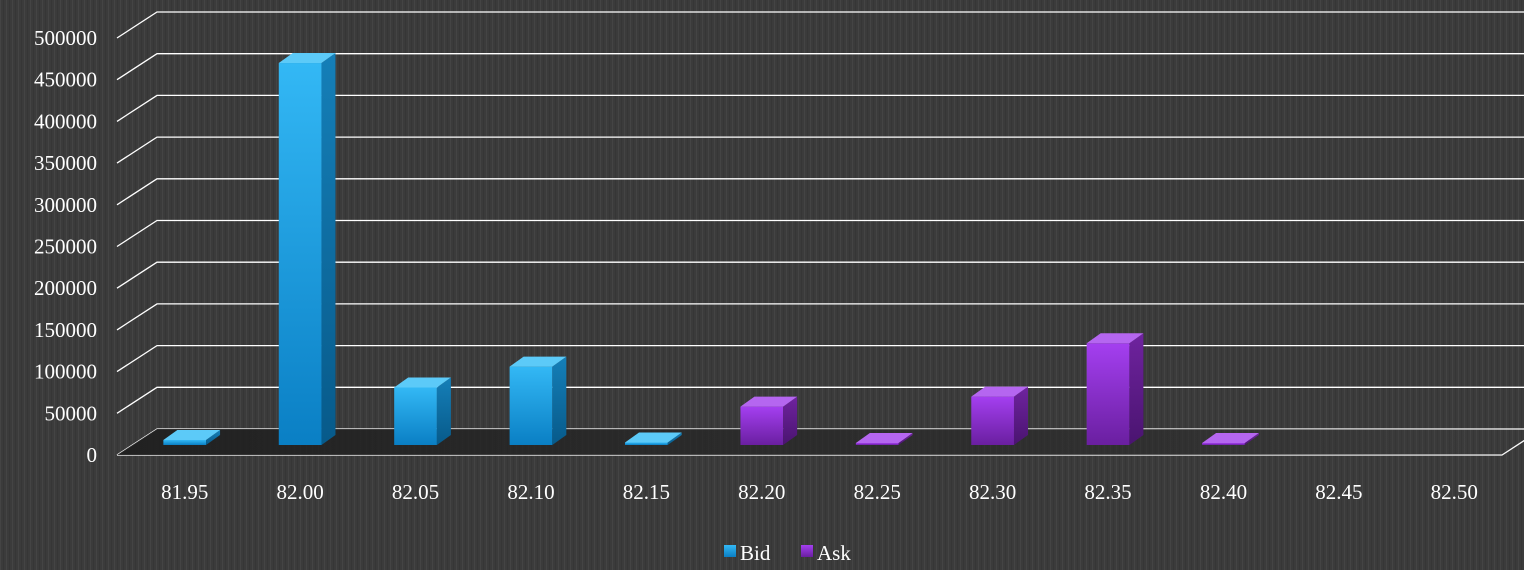 The height and width of the screenshot is (570, 1524). I want to click on bar-ask-82.20, so click(769, 420).